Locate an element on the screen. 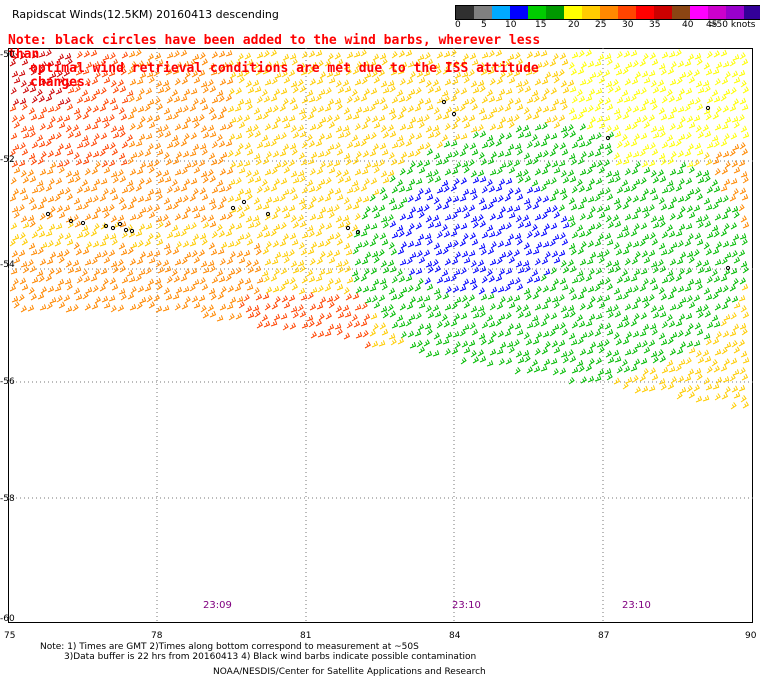 Image resolution: width=760 pixels, height=688 pixels. colorbar-label: 20 is located at coordinates (574, 25).